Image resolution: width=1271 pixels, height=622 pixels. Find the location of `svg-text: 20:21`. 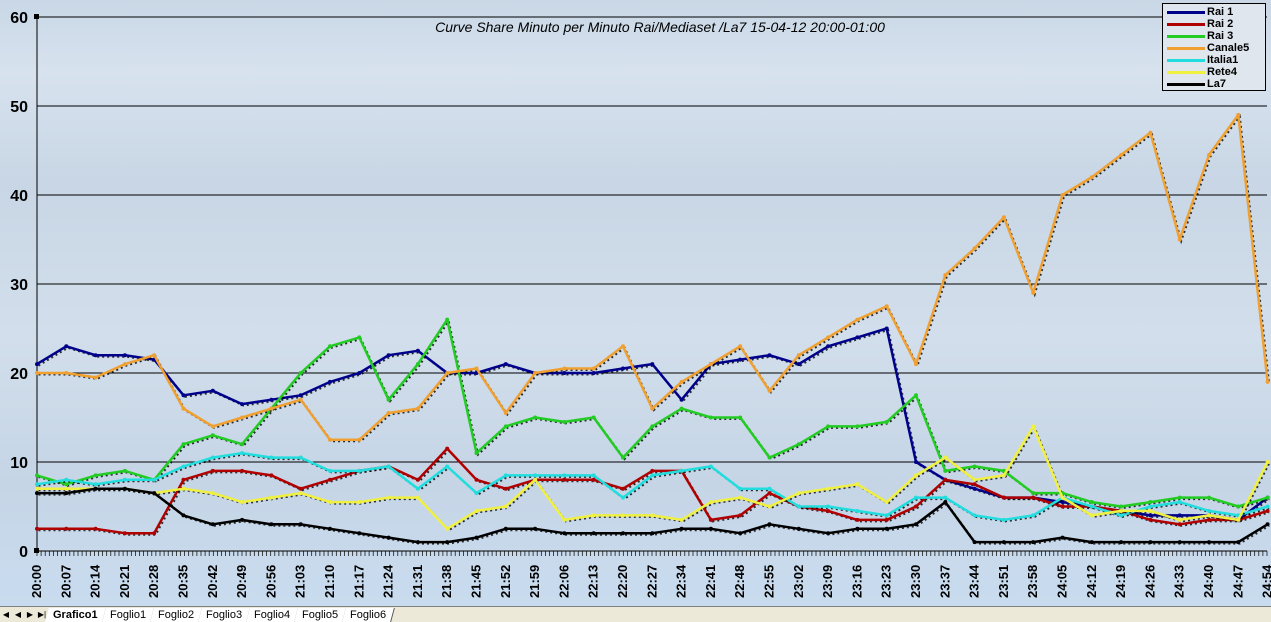

svg-text: 20:21 is located at coordinates (124, 581).